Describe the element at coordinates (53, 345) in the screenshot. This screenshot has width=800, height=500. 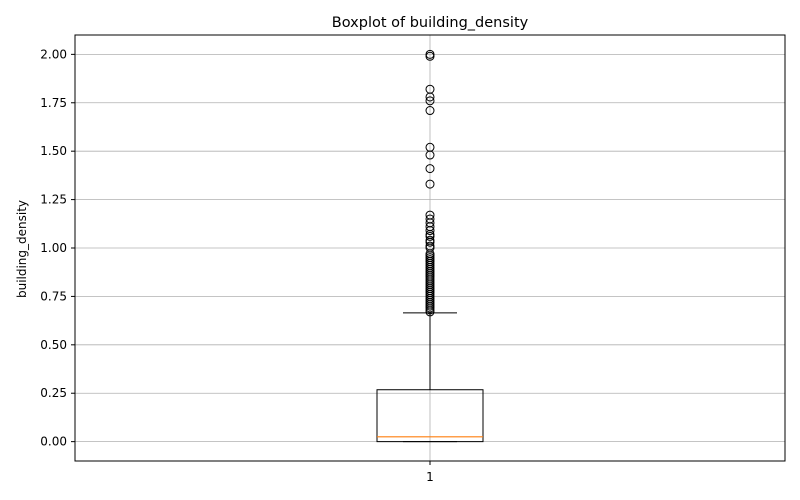
I see `y-tick-label: 0.50` at that location.